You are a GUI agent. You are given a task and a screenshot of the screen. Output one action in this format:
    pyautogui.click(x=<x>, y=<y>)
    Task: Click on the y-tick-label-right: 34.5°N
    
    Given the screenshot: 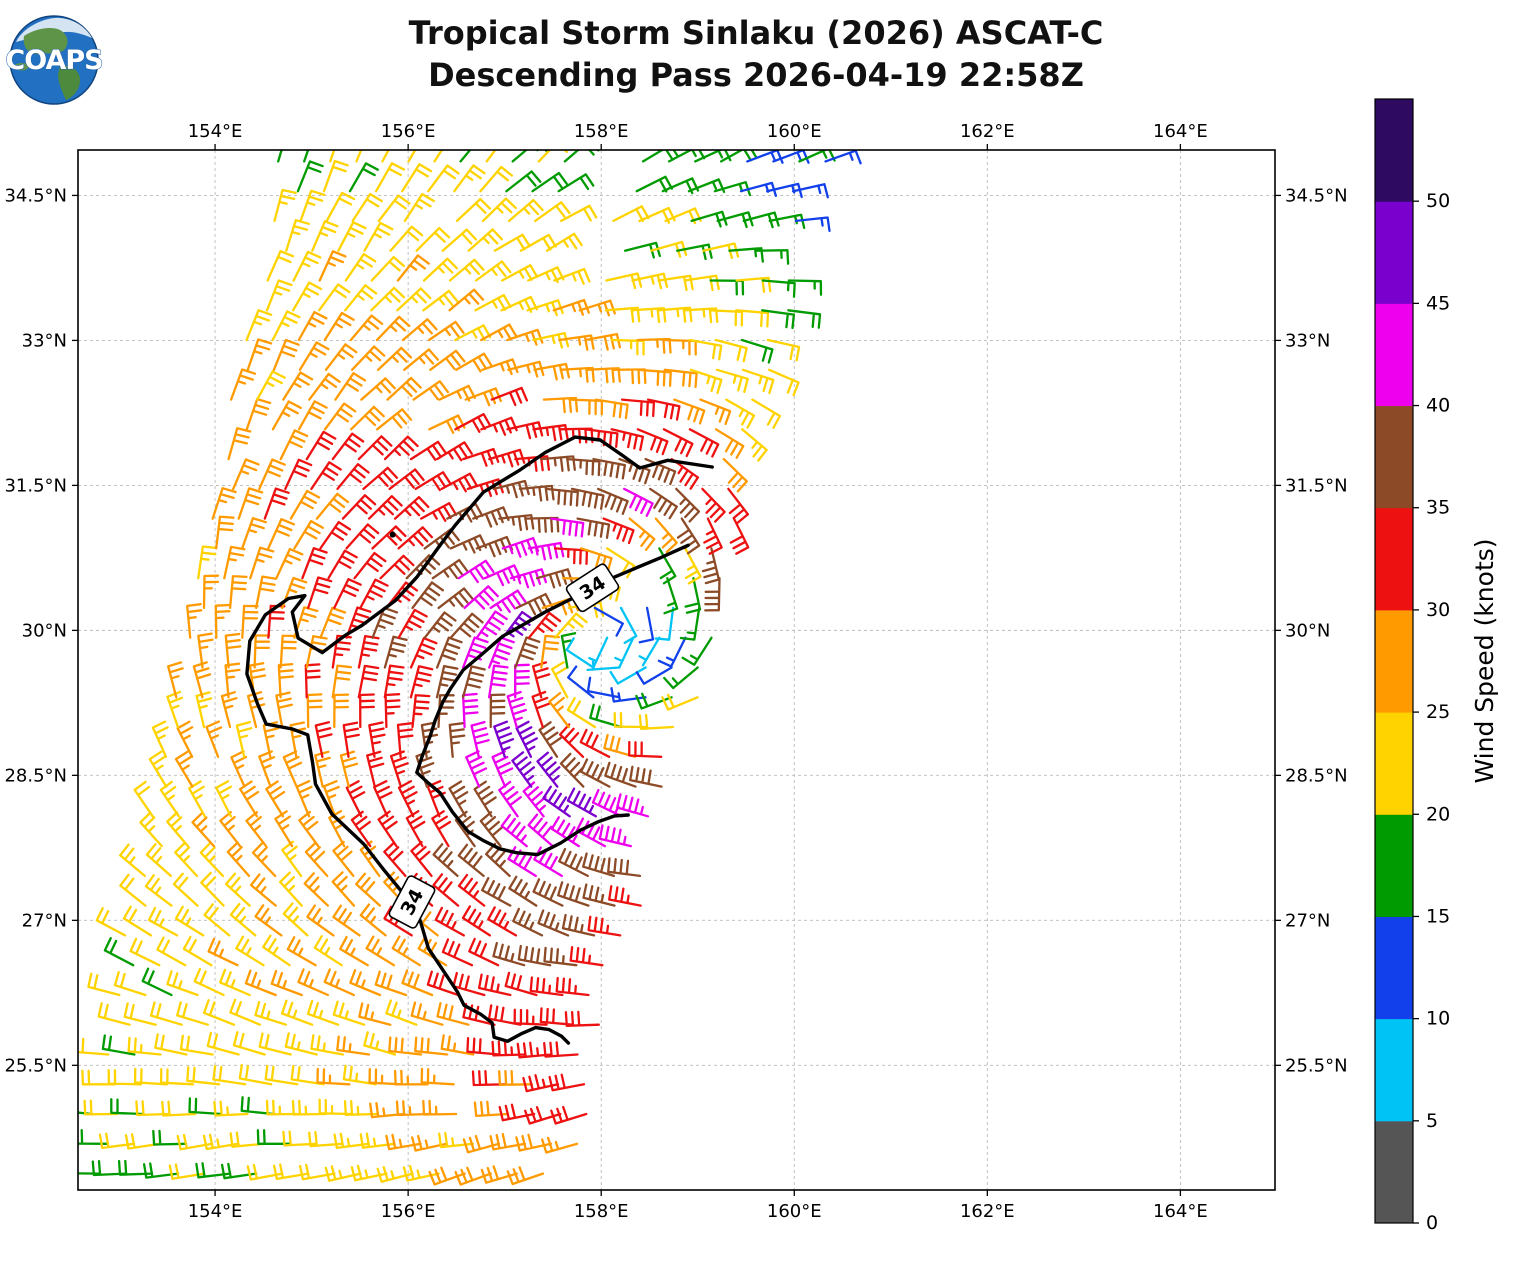 What is the action you would take?
    pyautogui.click(x=1316, y=195)
    